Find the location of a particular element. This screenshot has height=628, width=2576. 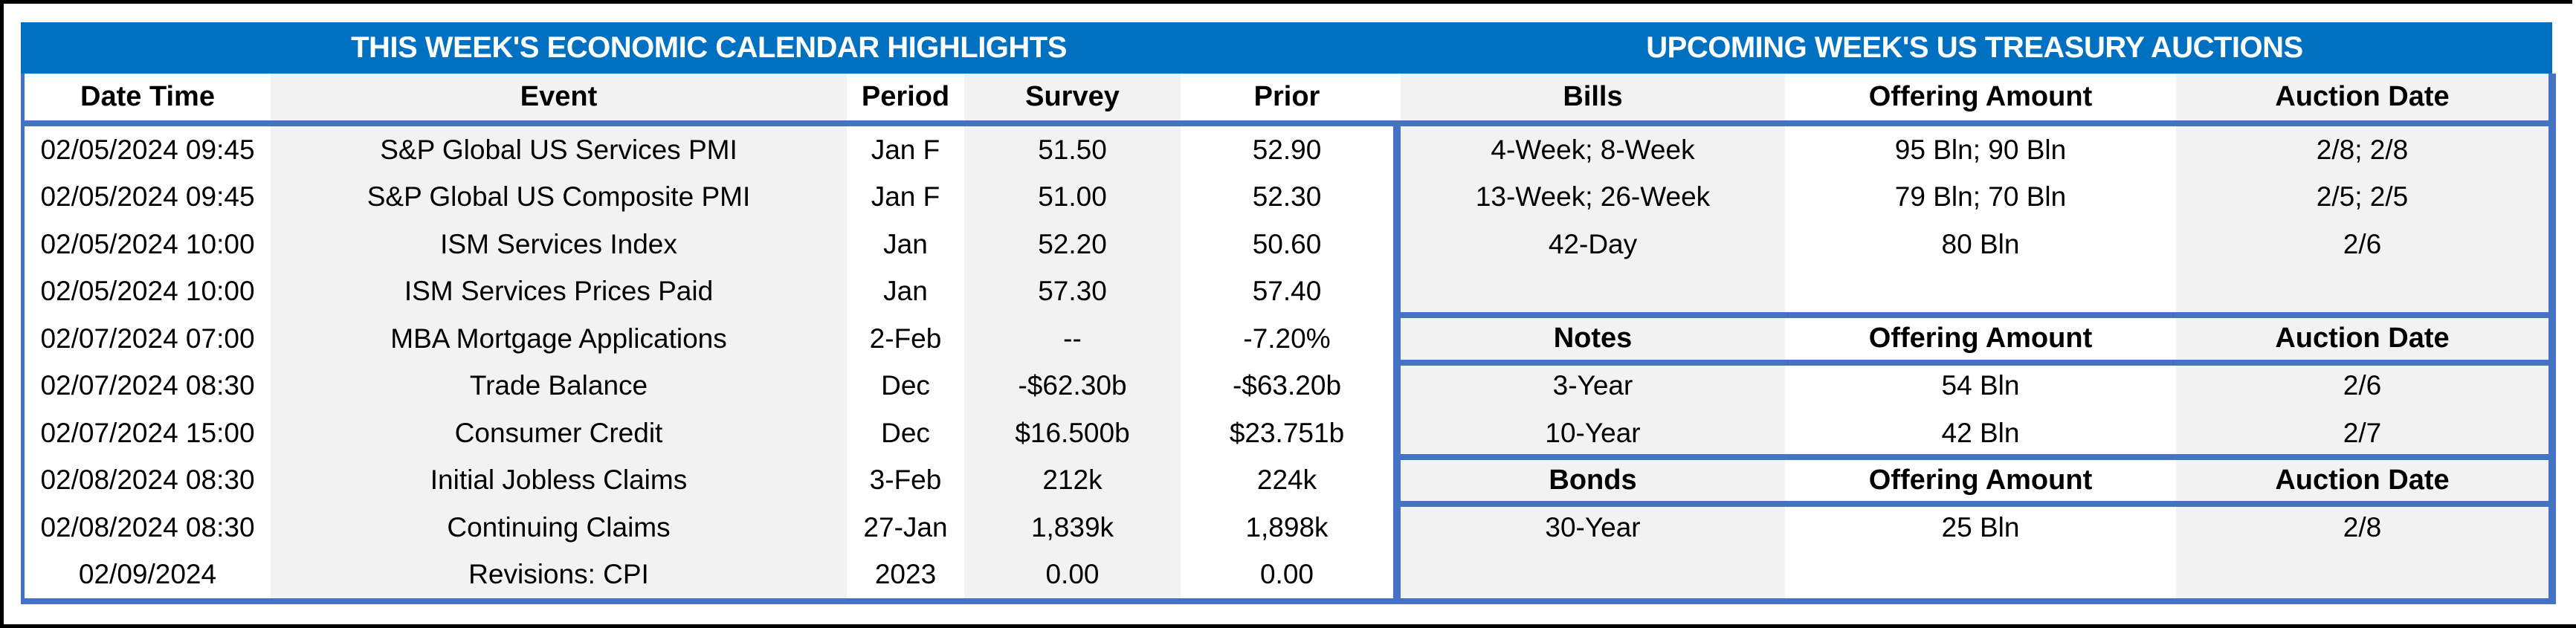

cell-event: ISM Services Prices Paid is located at coordinates (559, 291).